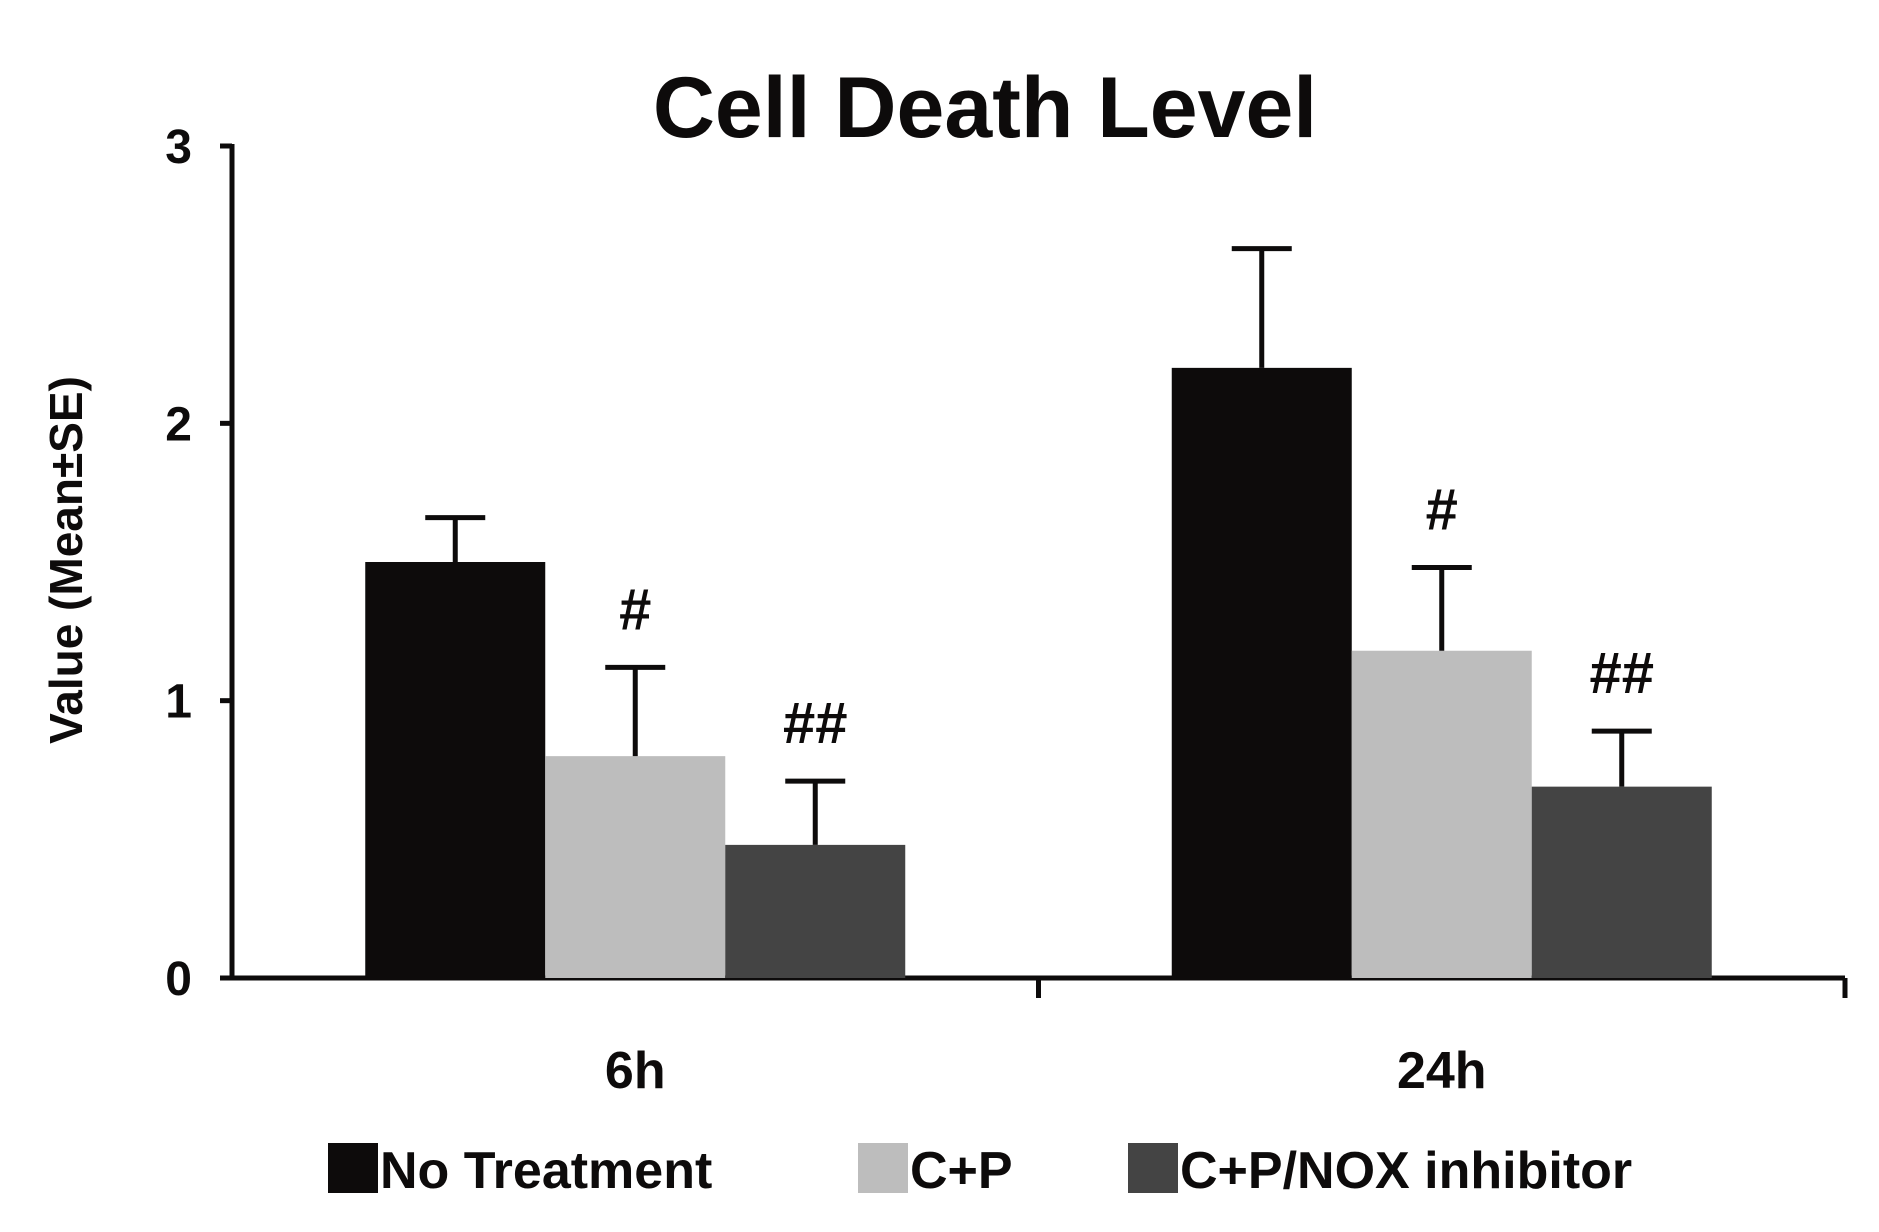 The height and width of the screenshot is (1232, 1879). Describe the element at coordinates (178, 424) in the screenshot. I see `y-tick-label: 2` at that location.